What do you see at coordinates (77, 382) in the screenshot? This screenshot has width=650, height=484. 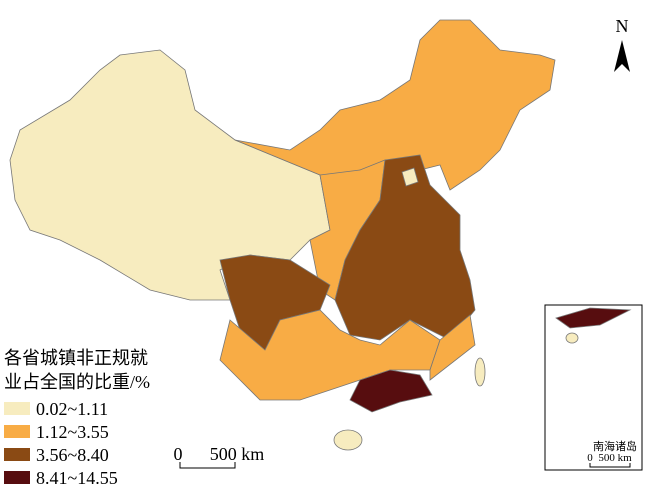 I see `legend-title: 业占全国的比重/%` at bounding box center [77, 382].